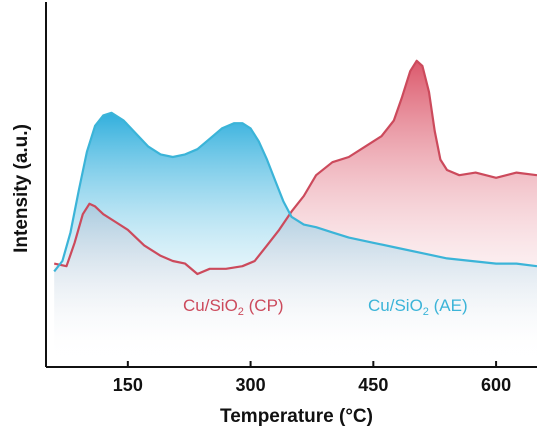 The width and height of the screenshot is (550, 439). Describe the element at coordinates (251, 385) in the screenshot. I see `x-tick-label: 300` at that location.